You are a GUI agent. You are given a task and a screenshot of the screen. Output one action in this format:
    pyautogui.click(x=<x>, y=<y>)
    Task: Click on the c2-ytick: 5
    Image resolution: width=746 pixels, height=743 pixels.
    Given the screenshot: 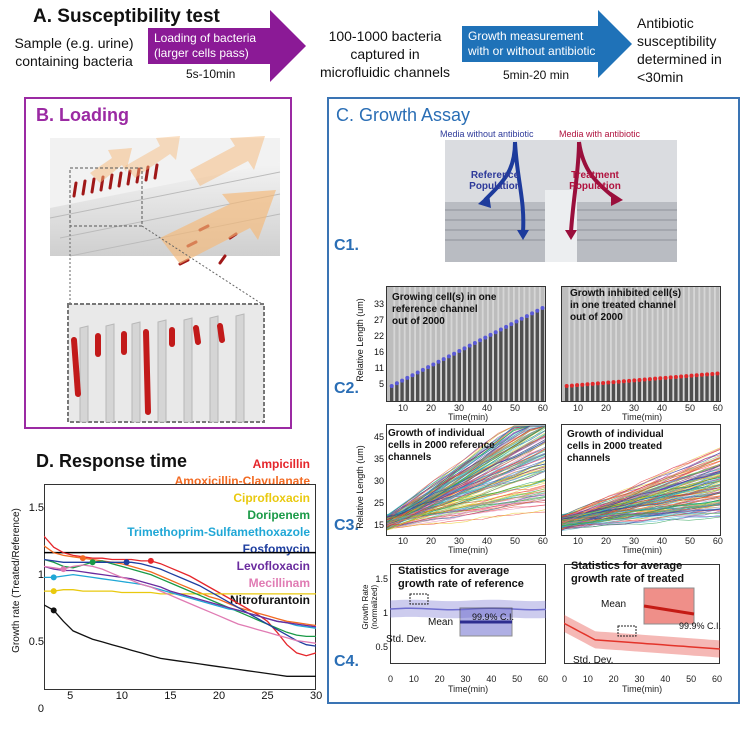 What is the action you would take?
    pyautogui.click(x=381, y=384)
    